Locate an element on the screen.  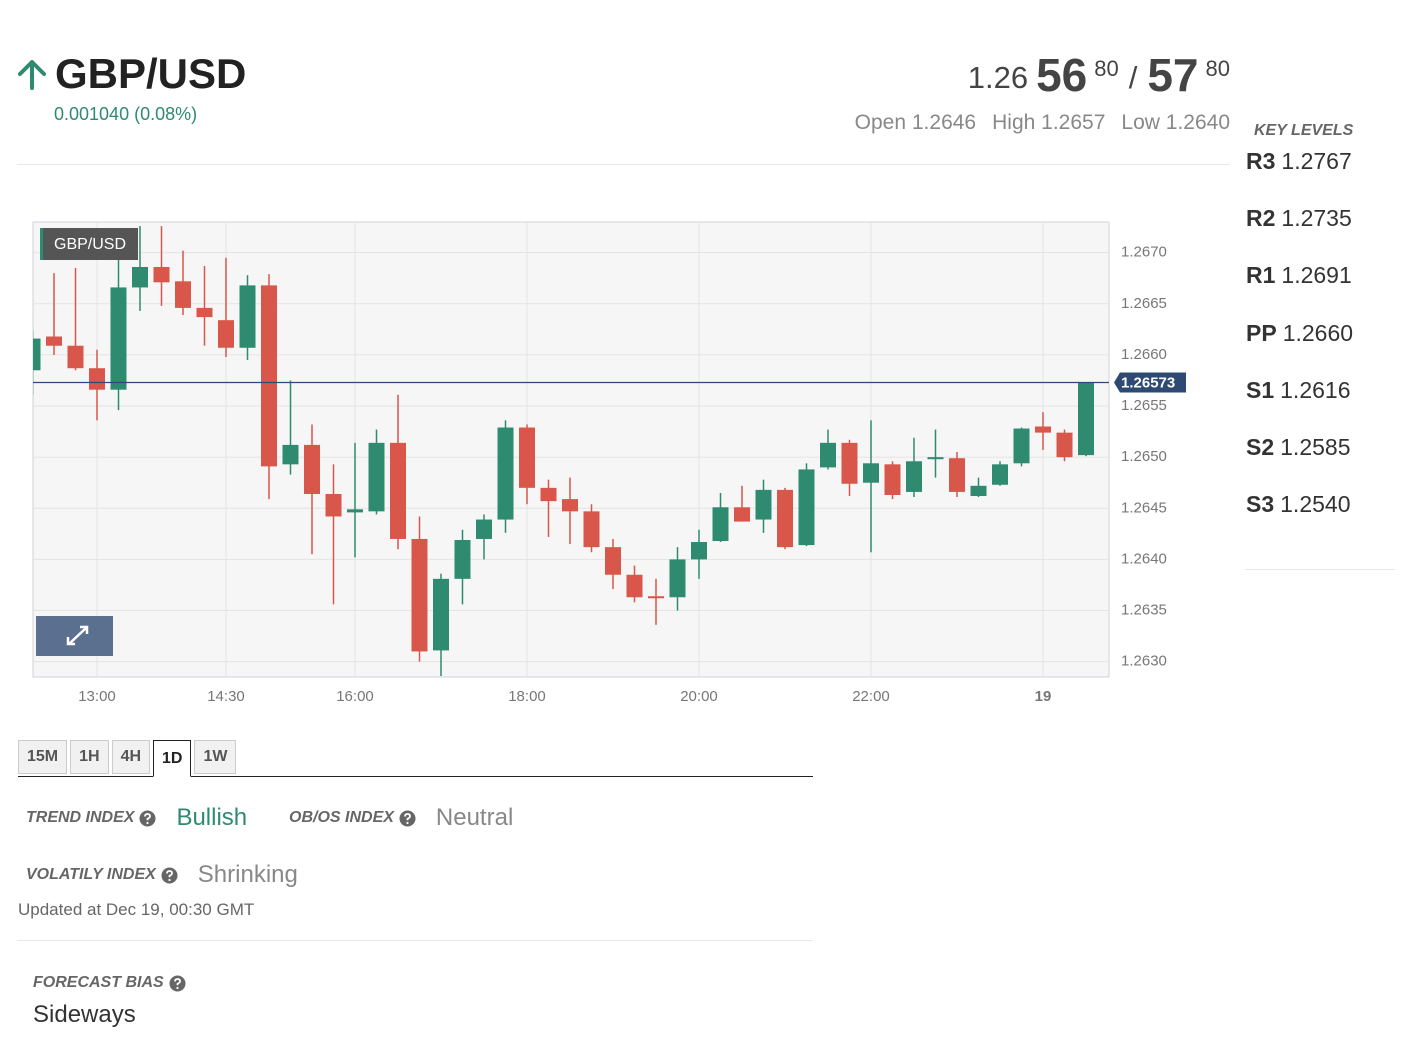
key-level-value: 1.2660 is located at coordinates (1318, 332).